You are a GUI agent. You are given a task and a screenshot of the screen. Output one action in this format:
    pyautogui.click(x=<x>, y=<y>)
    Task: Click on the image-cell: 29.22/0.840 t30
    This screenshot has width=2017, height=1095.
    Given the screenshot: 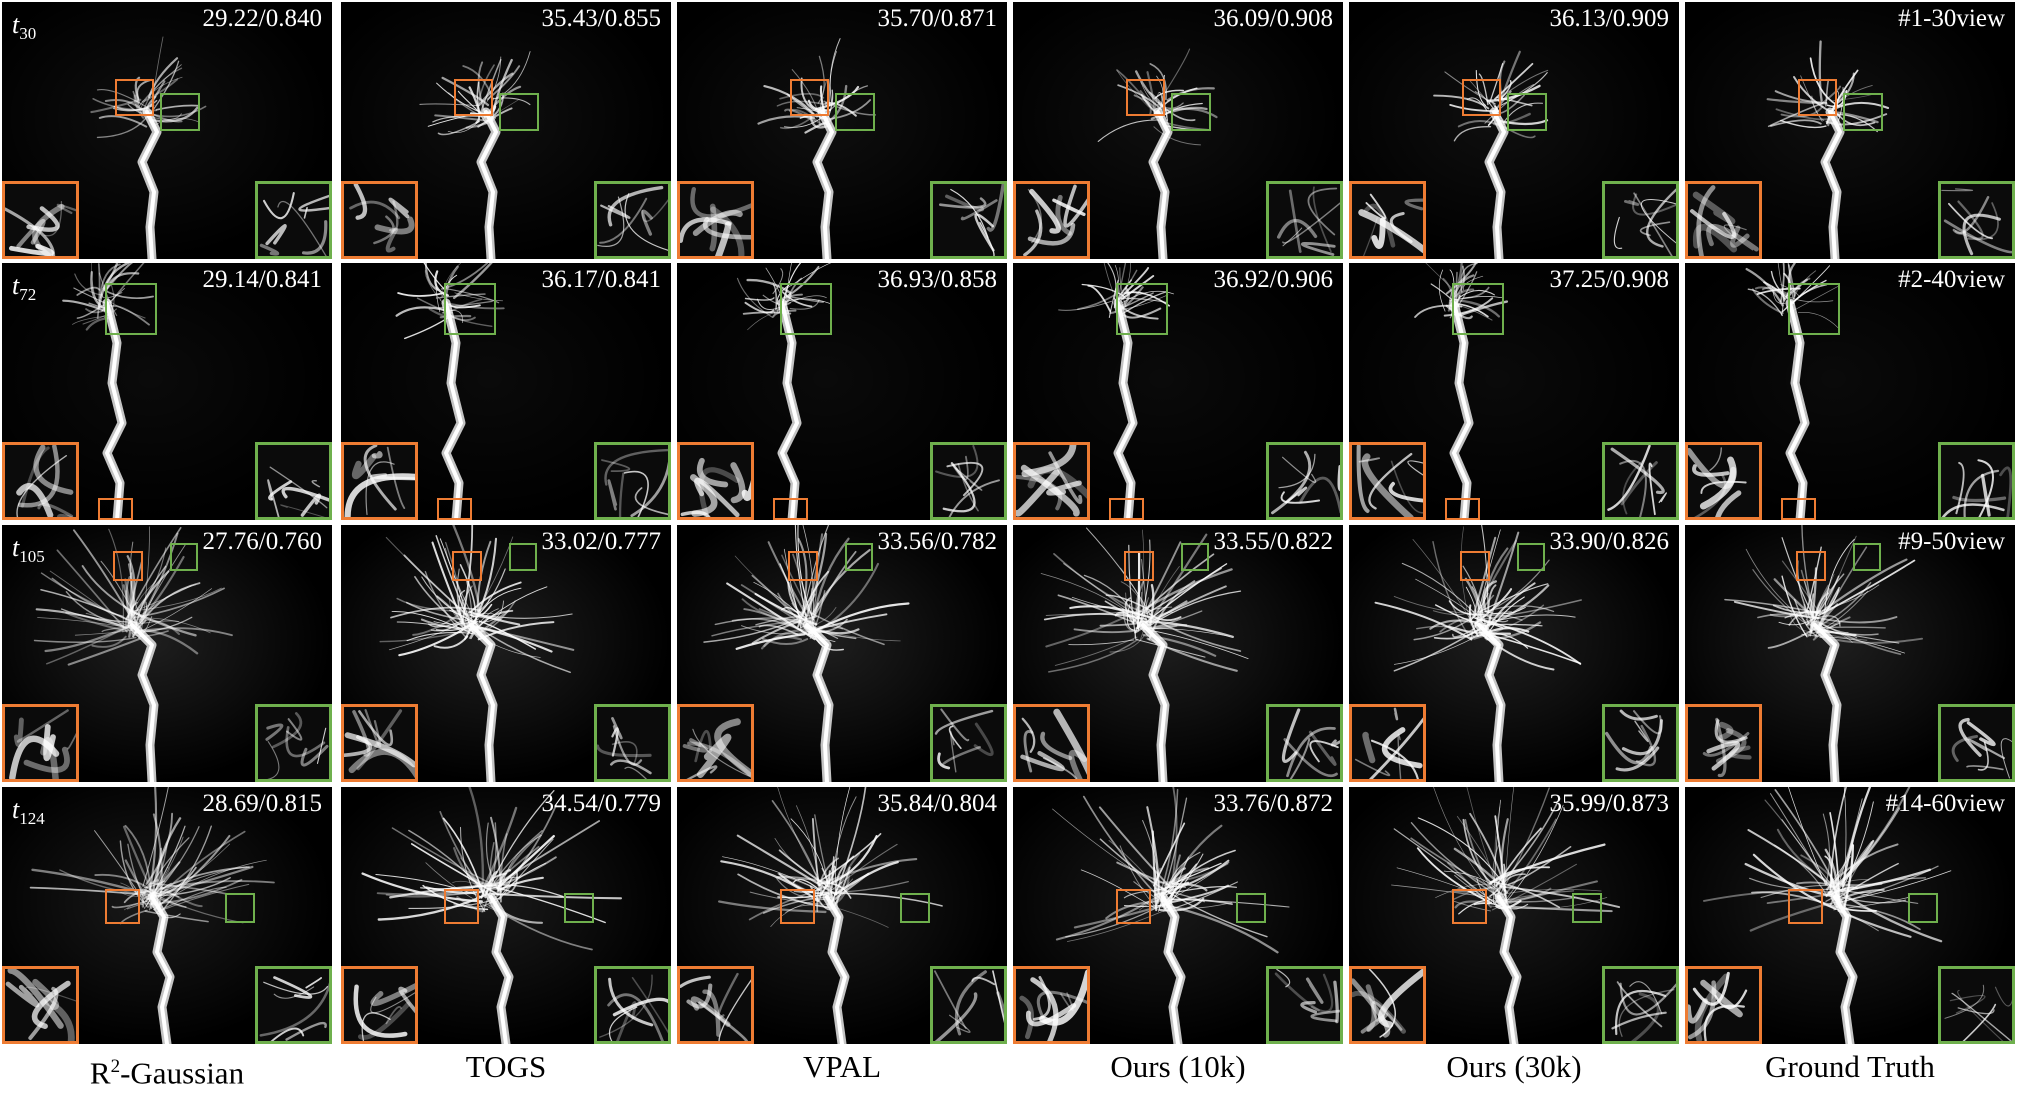 What is the action you would take?
    pyautogui.click(x=167, y=130)
    